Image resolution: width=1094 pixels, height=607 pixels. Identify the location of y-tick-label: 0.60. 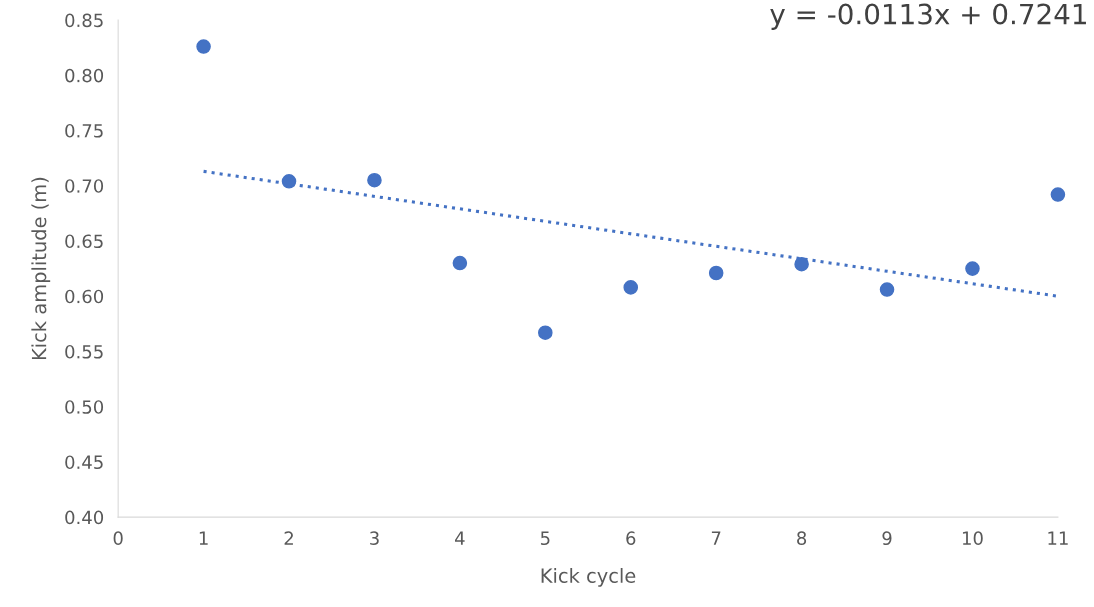
(84, 296).